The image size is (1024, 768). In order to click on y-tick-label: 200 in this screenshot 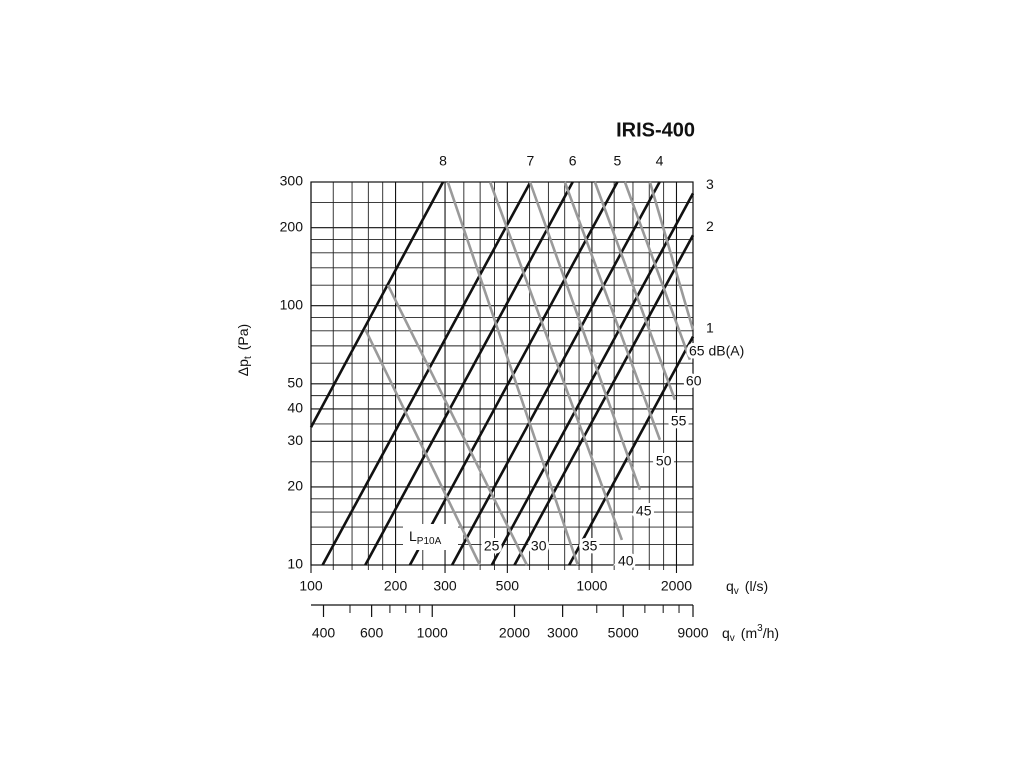, I will do `click(292, 226)`.